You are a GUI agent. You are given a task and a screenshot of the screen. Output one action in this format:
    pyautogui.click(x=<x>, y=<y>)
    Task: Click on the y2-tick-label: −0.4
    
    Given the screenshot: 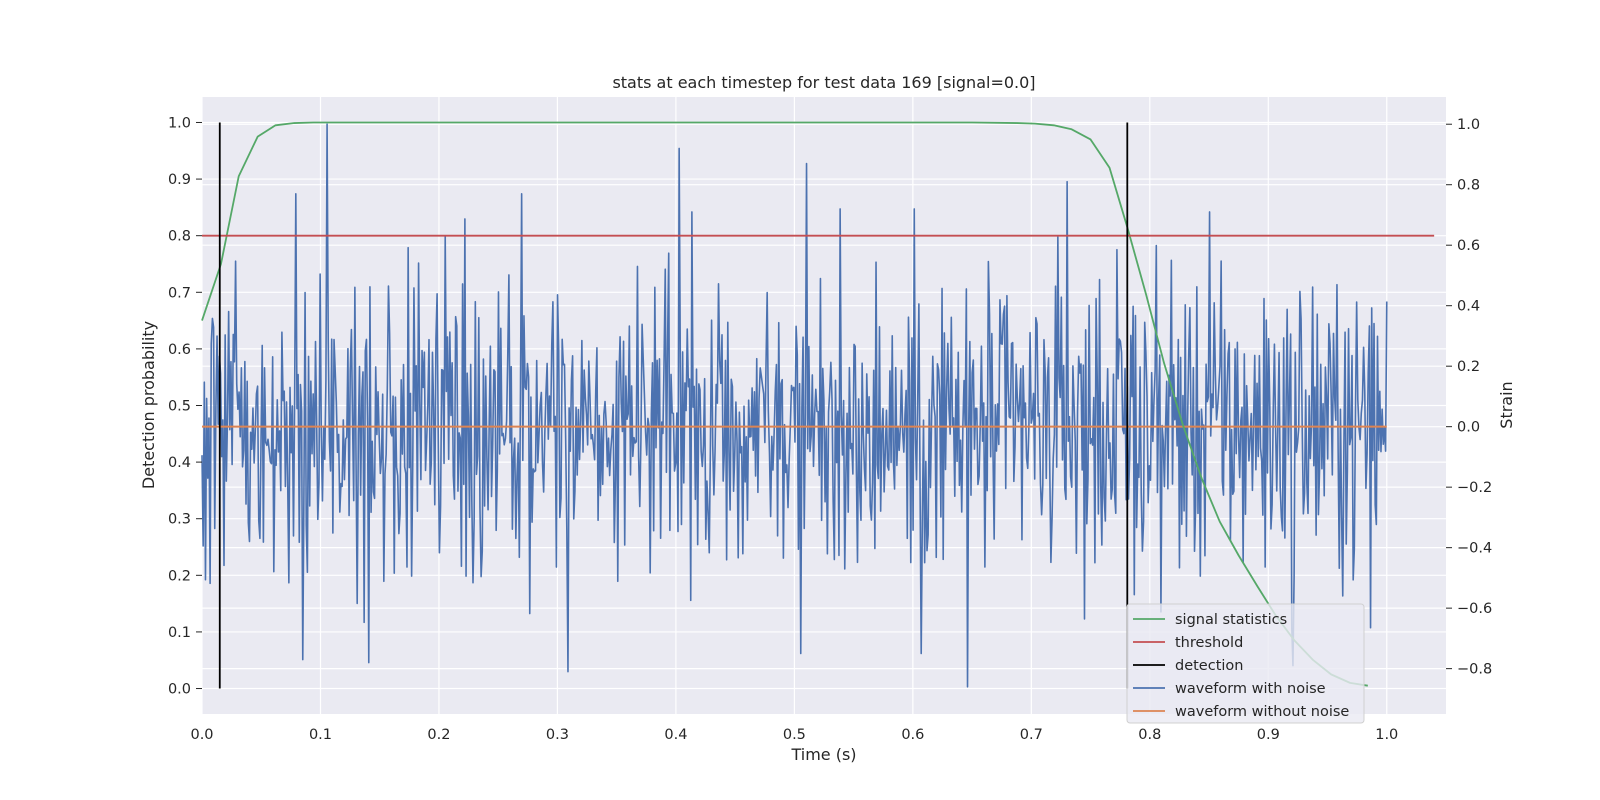 What is the action you would take?
    pyautogui.click(x=1474, y=549)
    